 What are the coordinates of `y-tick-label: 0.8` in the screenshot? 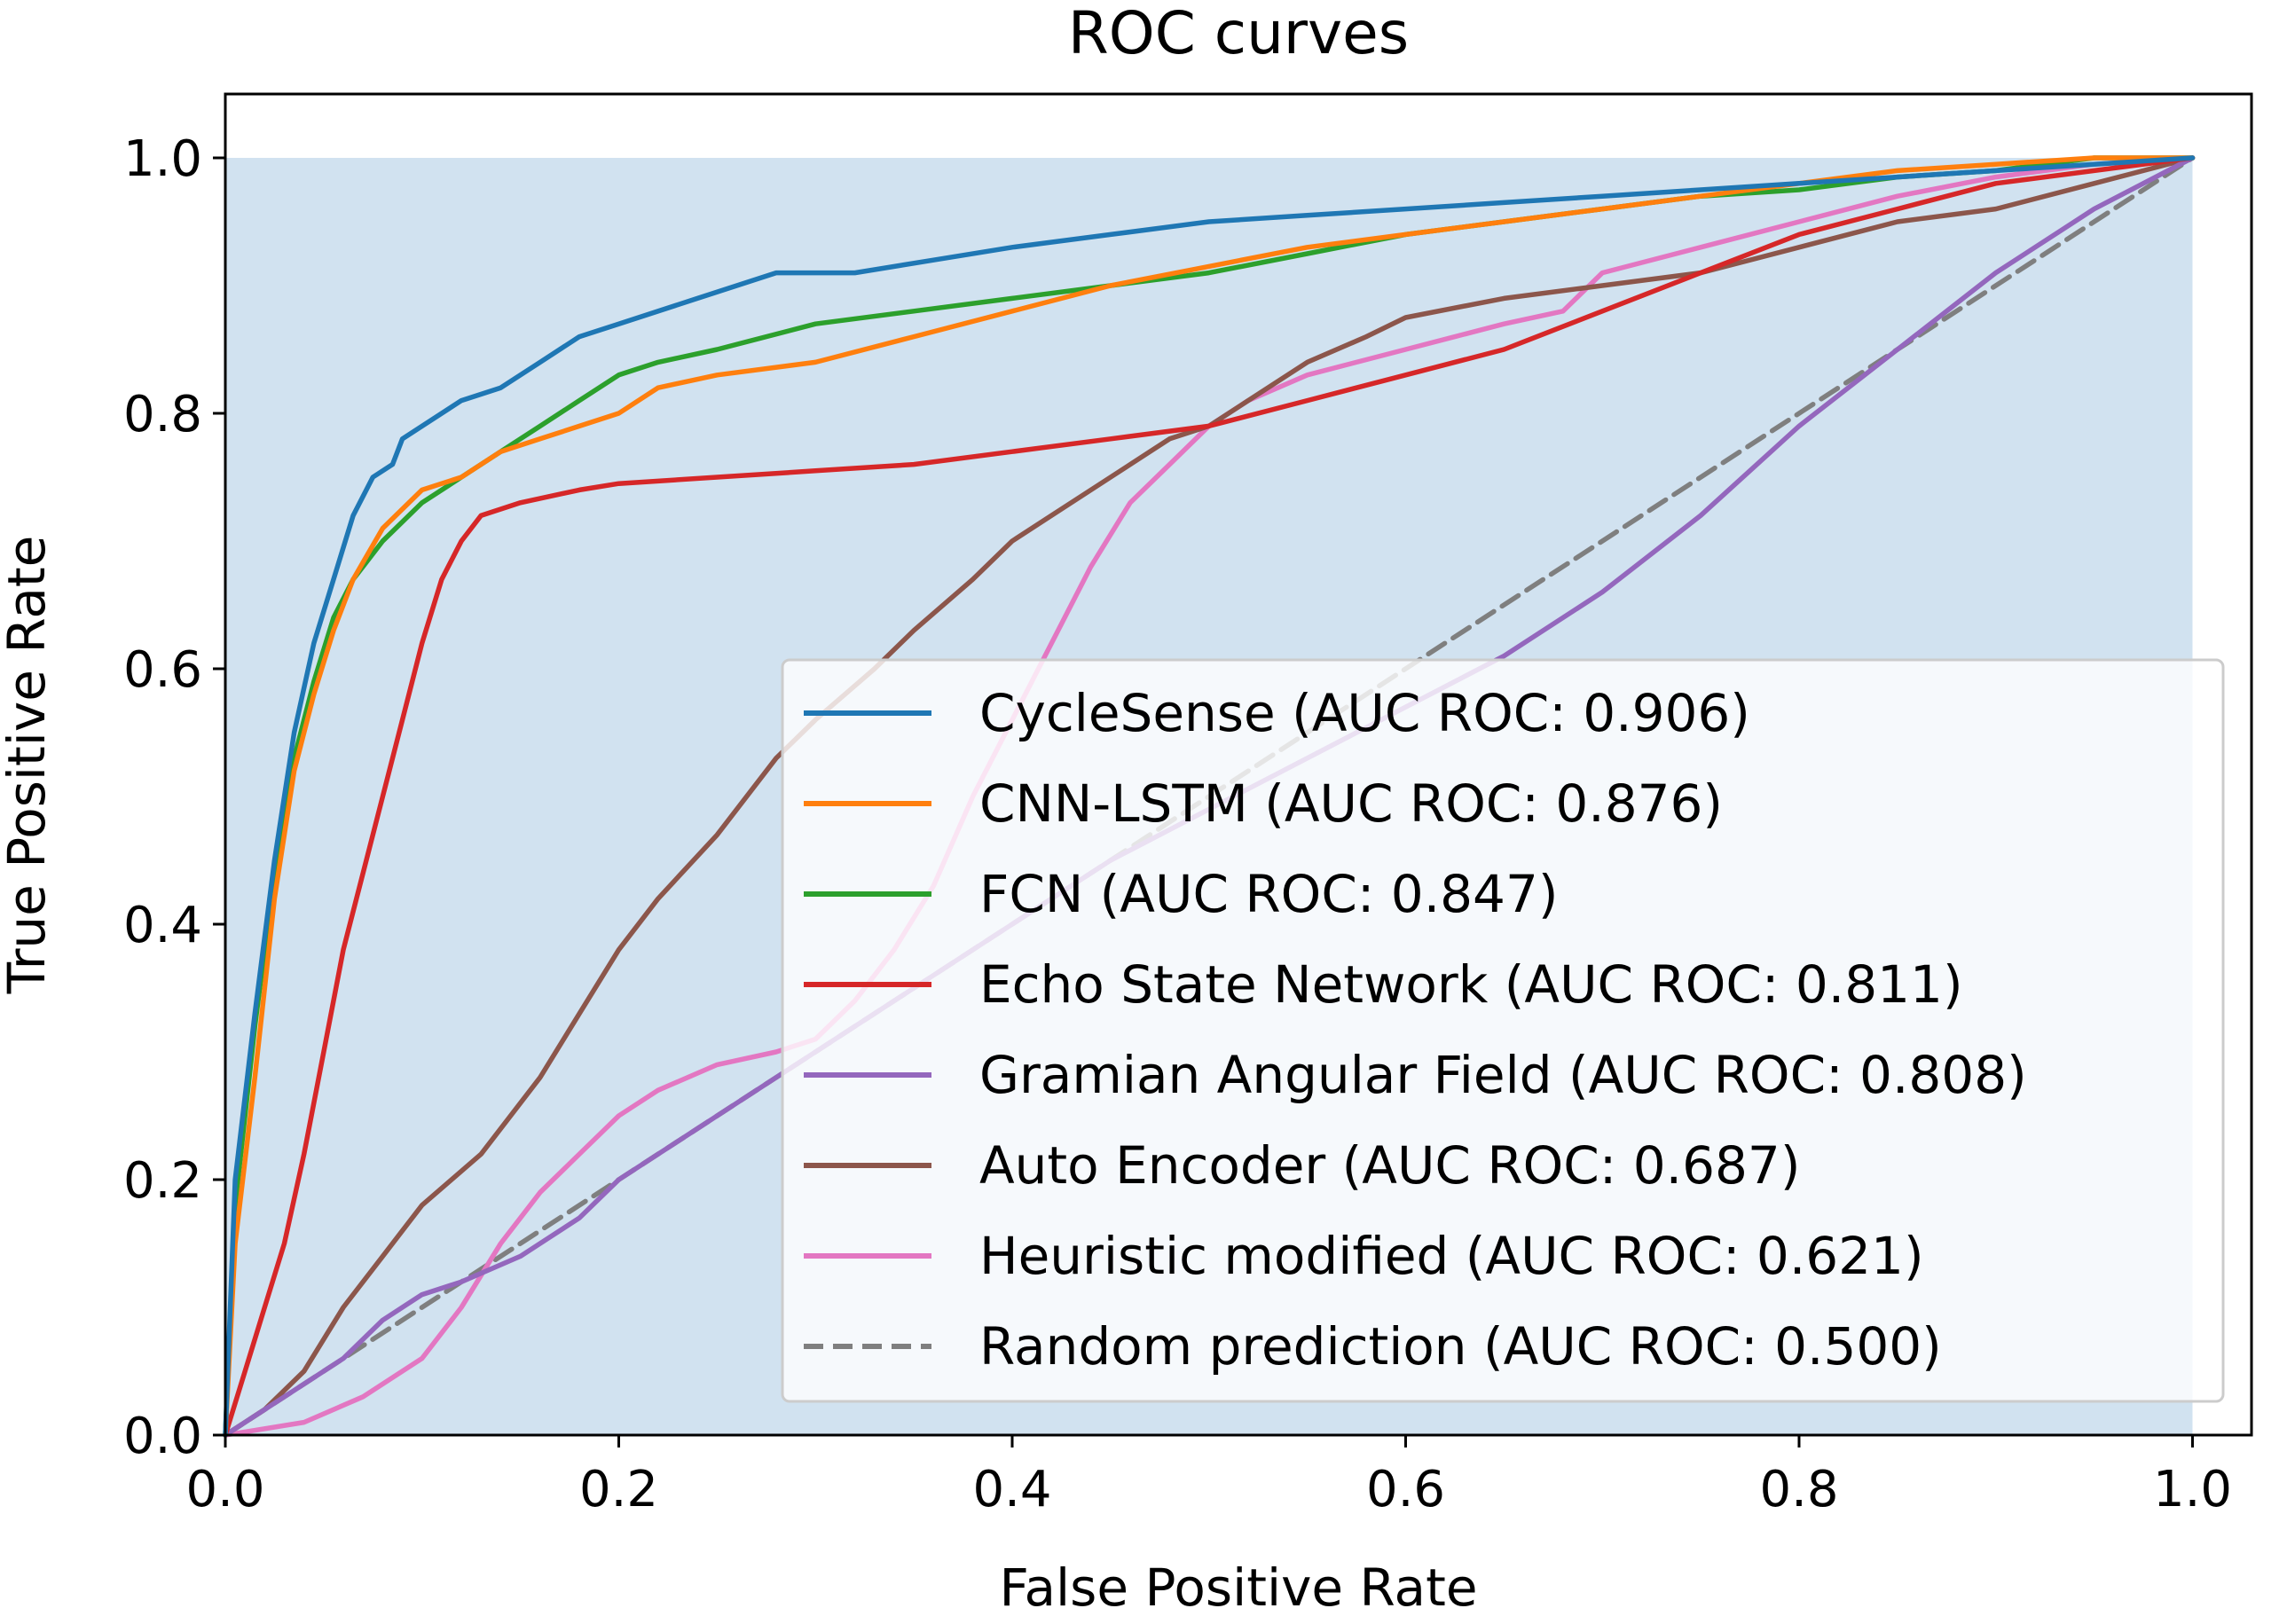 It's located at (162, 414).